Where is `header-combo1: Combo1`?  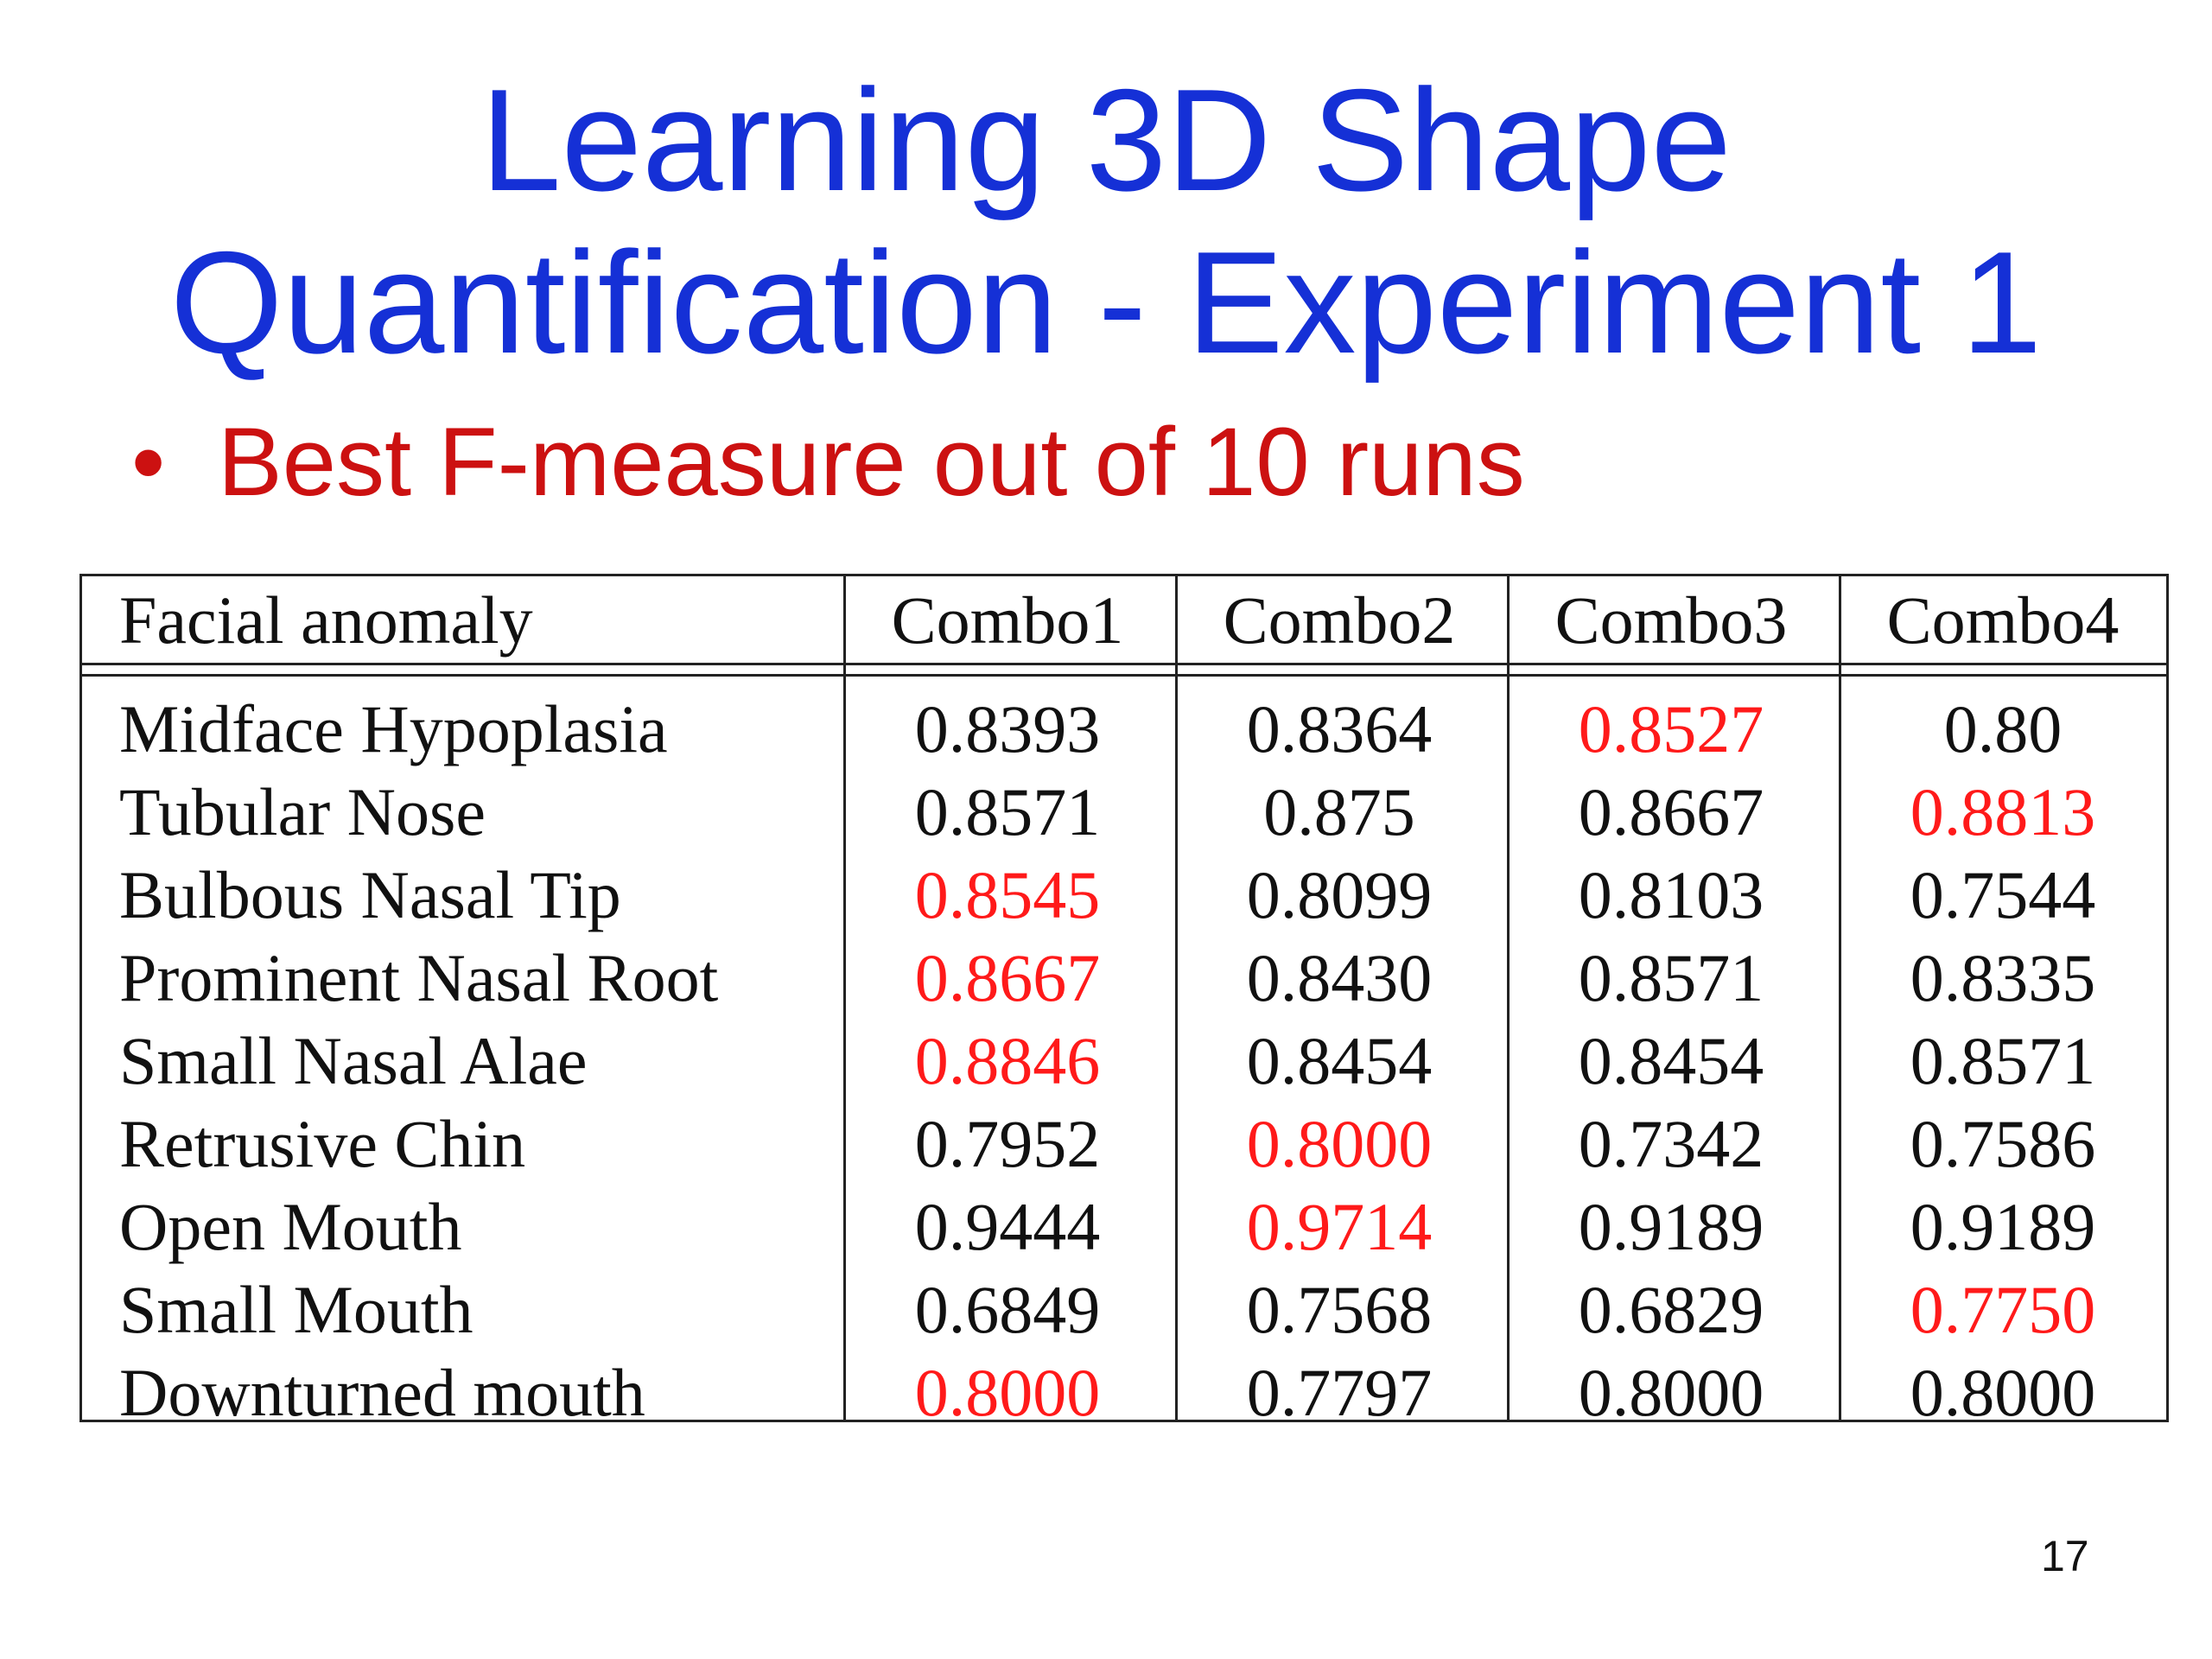 header-combo1: Combo1 is located at coordinates (1007, 620).